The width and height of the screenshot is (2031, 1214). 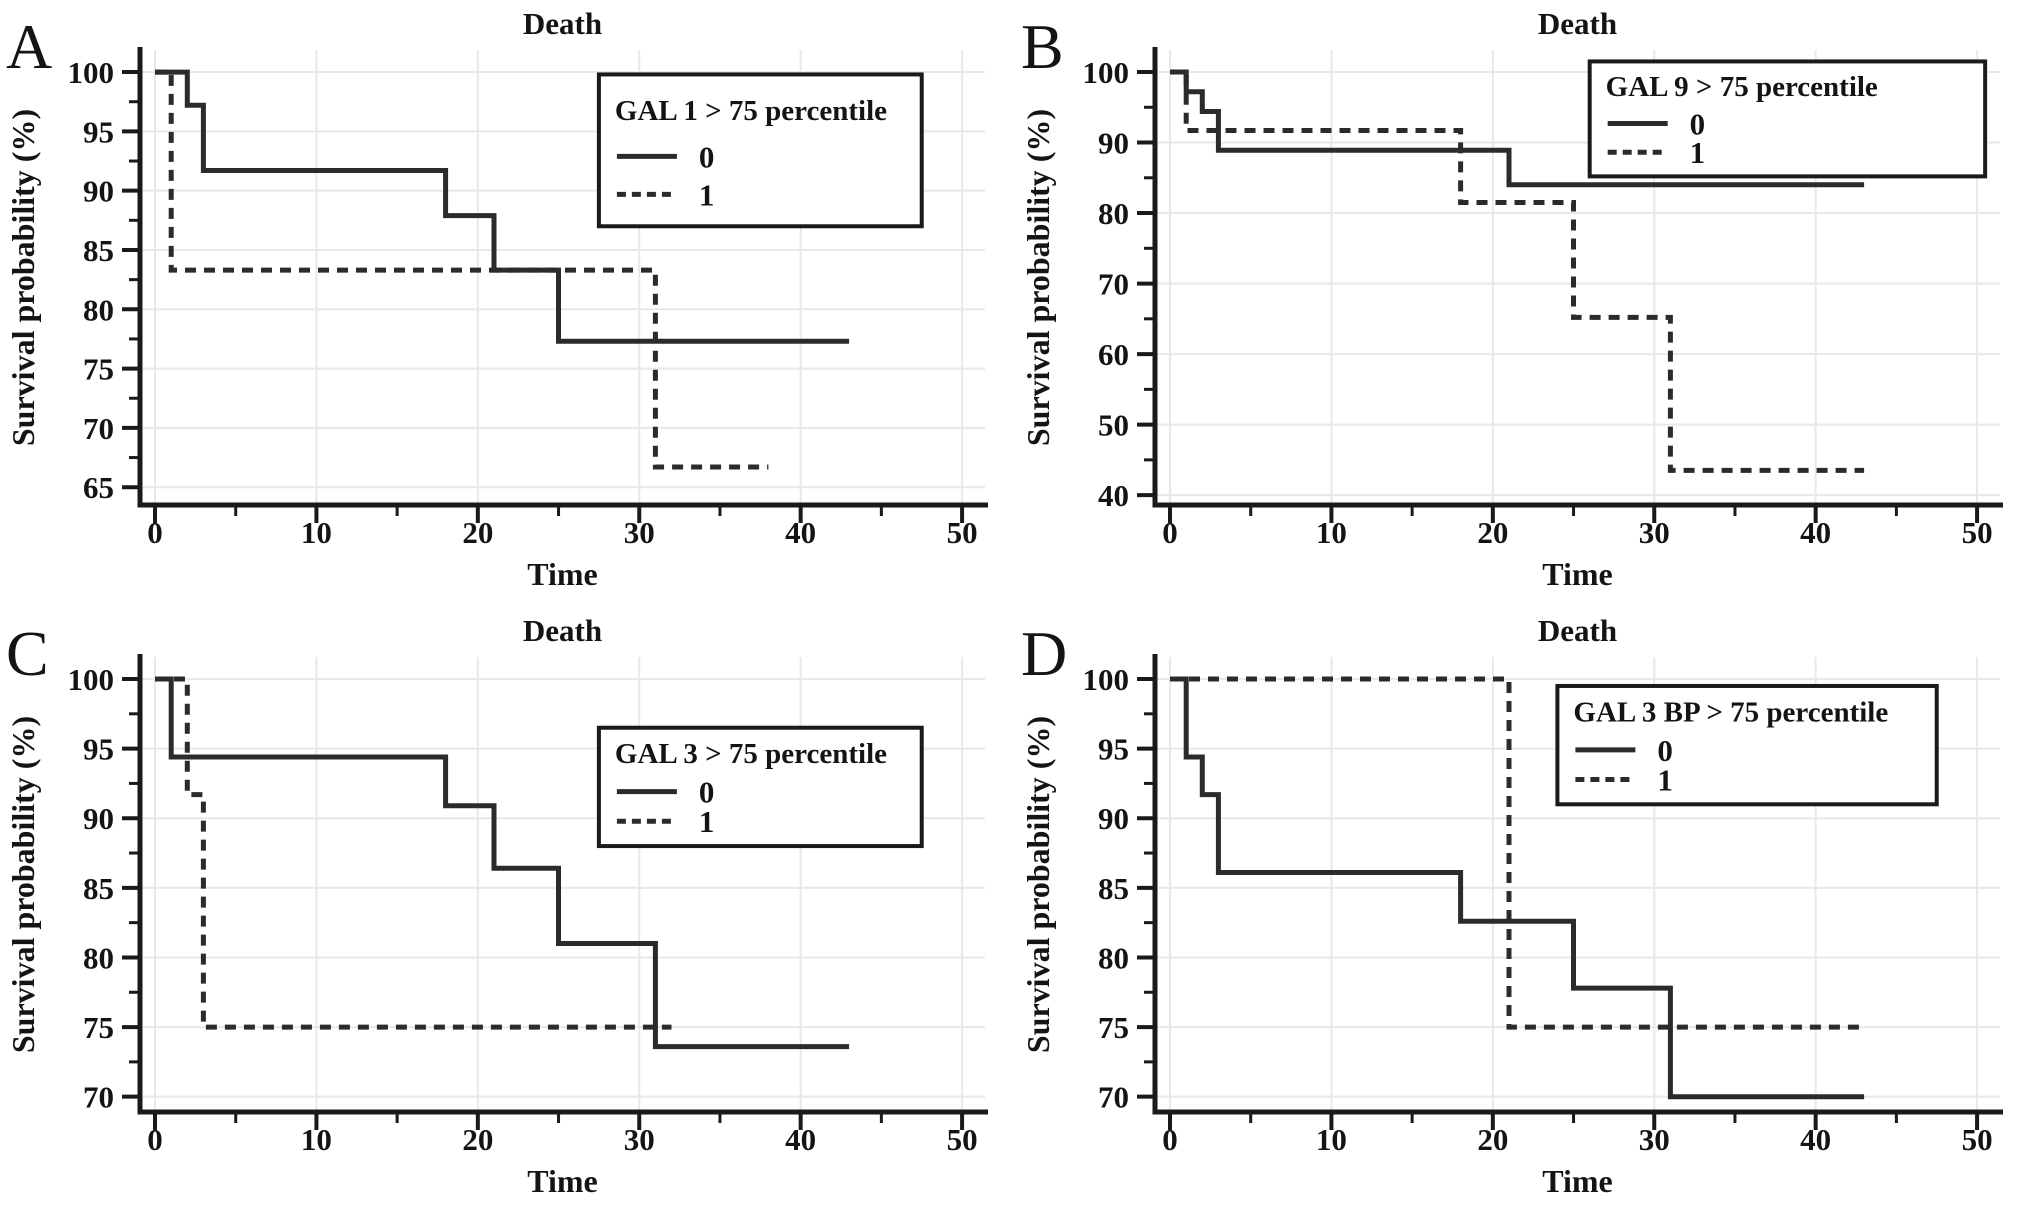 I want to click on y-tick-label: 60, so click(x=1113, y=354).